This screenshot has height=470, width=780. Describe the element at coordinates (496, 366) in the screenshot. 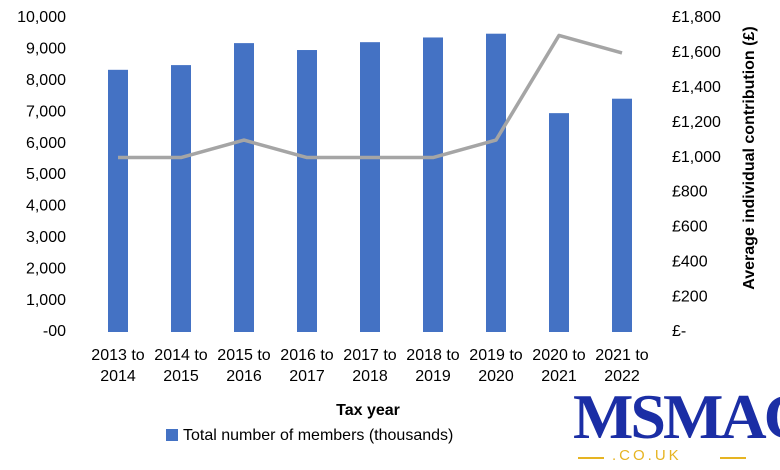

I see `x-tick-label: 2019 to 2020` at that location.